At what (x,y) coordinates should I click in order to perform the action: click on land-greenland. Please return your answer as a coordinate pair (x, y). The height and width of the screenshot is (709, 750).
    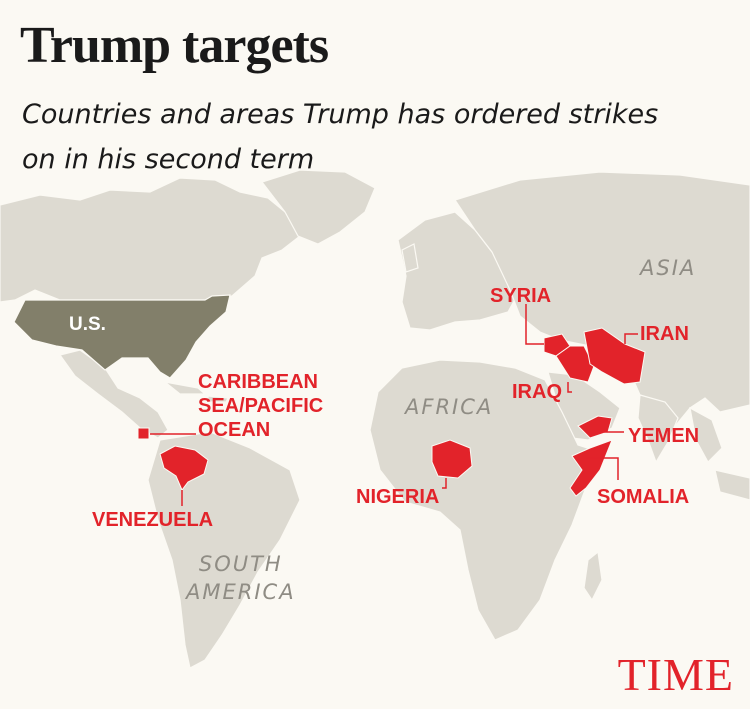
    Looking at the image, I should click on (318, 207).